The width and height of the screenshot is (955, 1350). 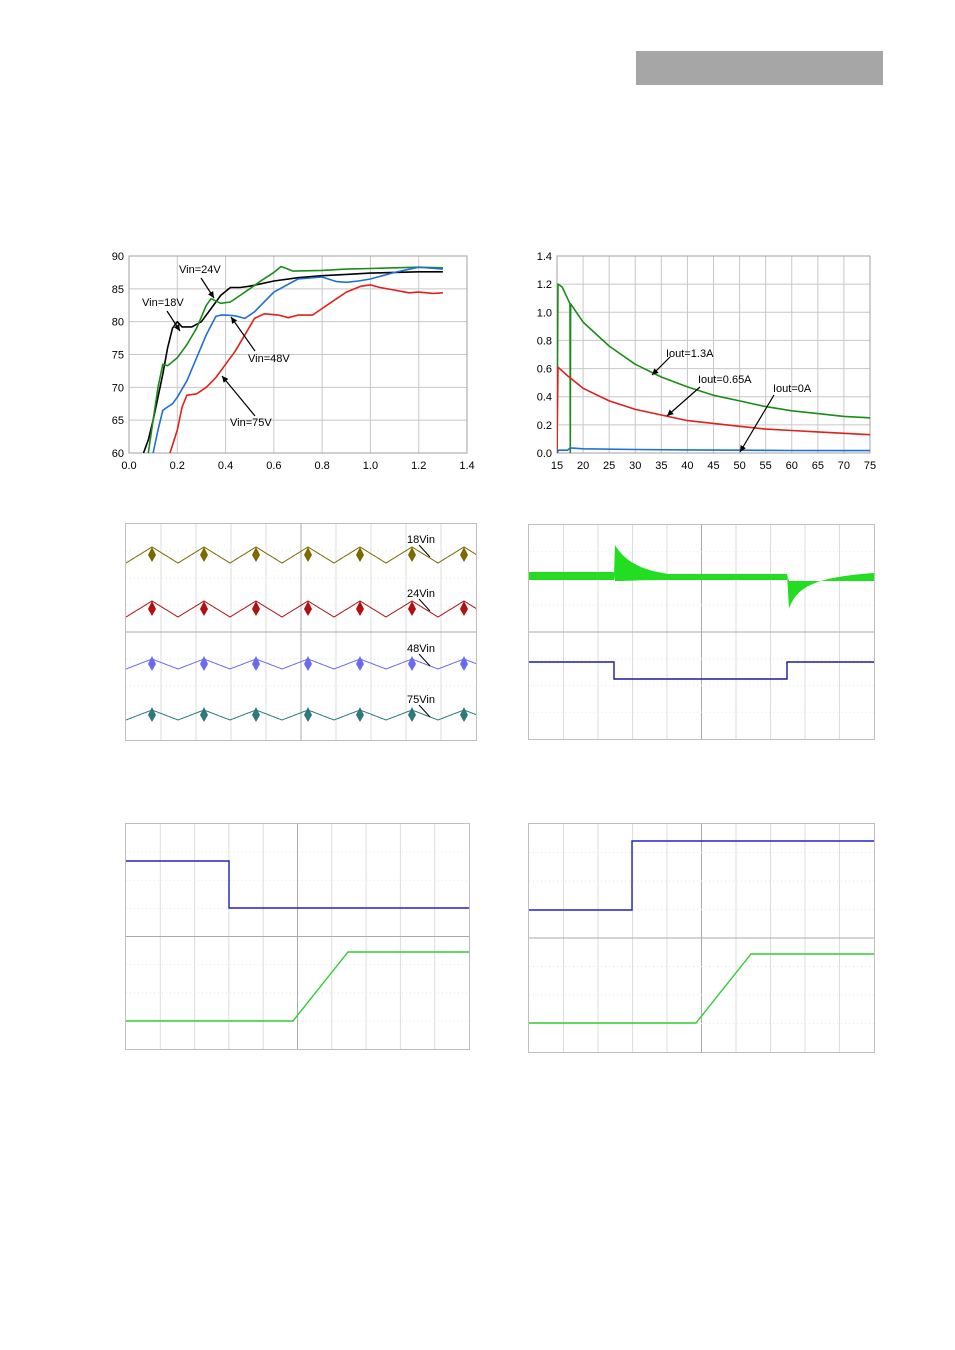 I want to click on series-vin-75v, so click(x=306, y=368).